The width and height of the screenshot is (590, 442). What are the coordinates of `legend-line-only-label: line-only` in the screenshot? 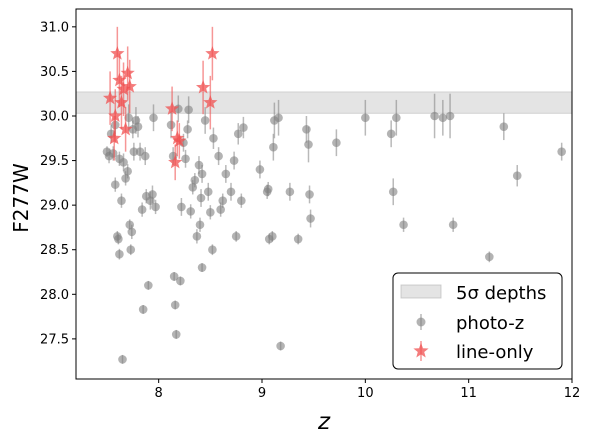 It's located at (495, 352).